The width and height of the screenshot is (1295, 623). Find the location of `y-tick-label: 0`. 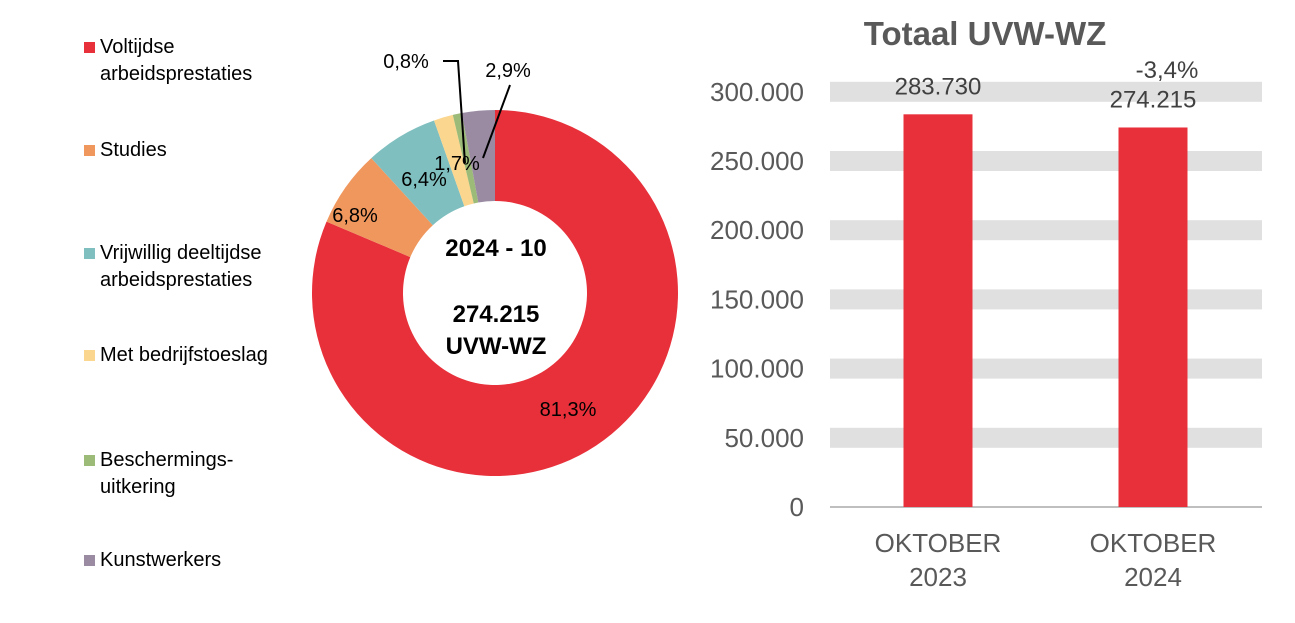

y-tick-label: 0 is located at coordinates (797, 507).